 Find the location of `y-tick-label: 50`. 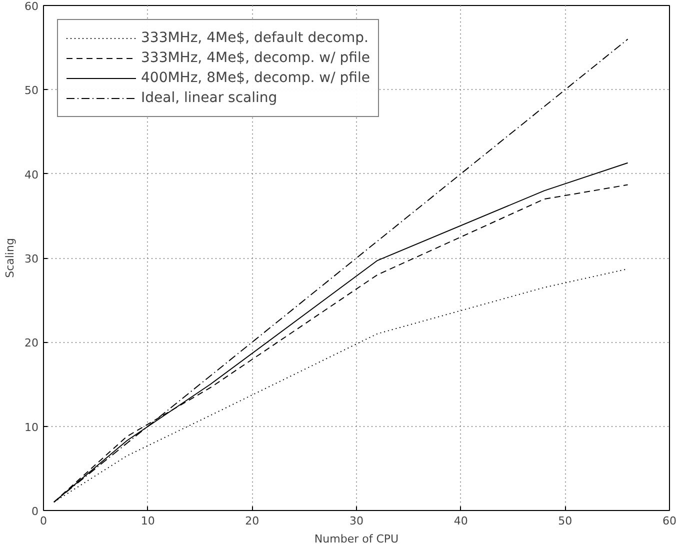

y-tick-label: 50 is located at coordinates (31, 91).